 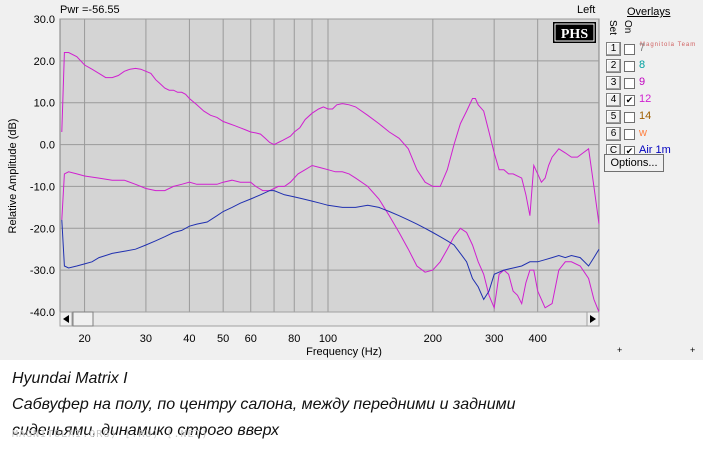 What do you see at coordinates (612, 28) in the screenshot?
I see `set-column-label: Set` at bounding box center [612, 28].